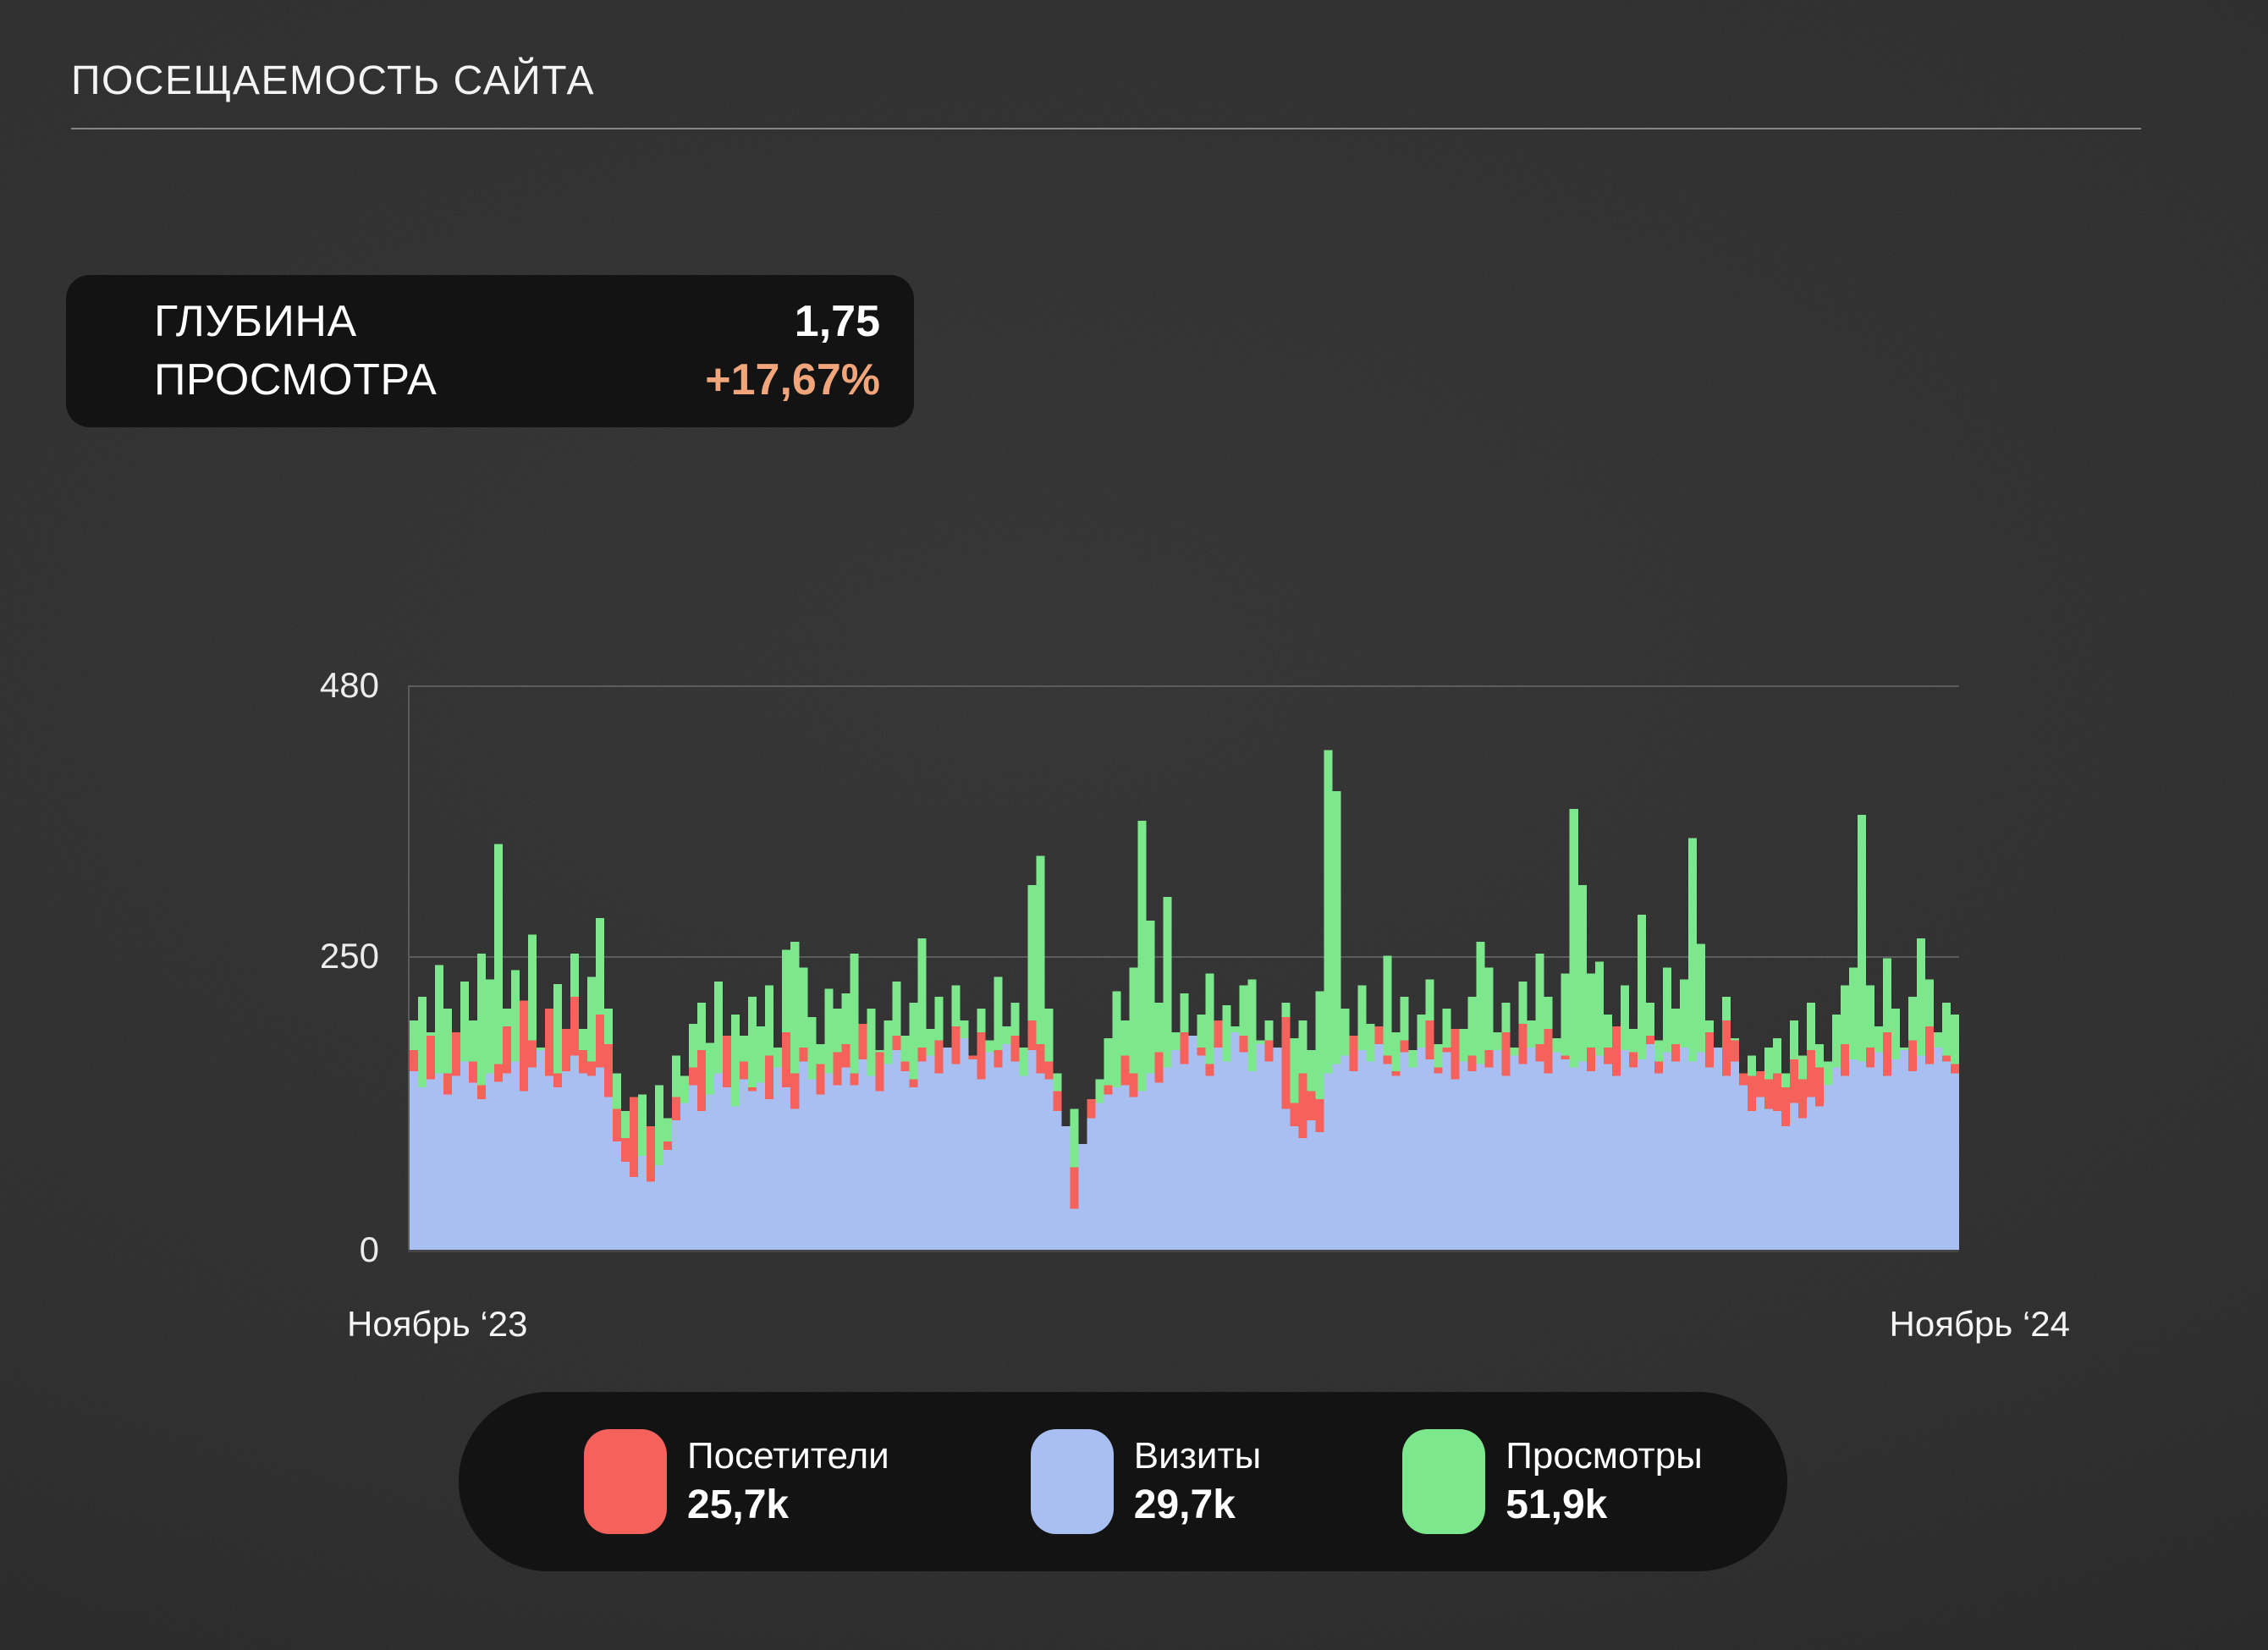 This screenshot has height=1650, width=2268. I want to click on legend-item-views: Просмотры 51,9k, so click(1553, 1481).